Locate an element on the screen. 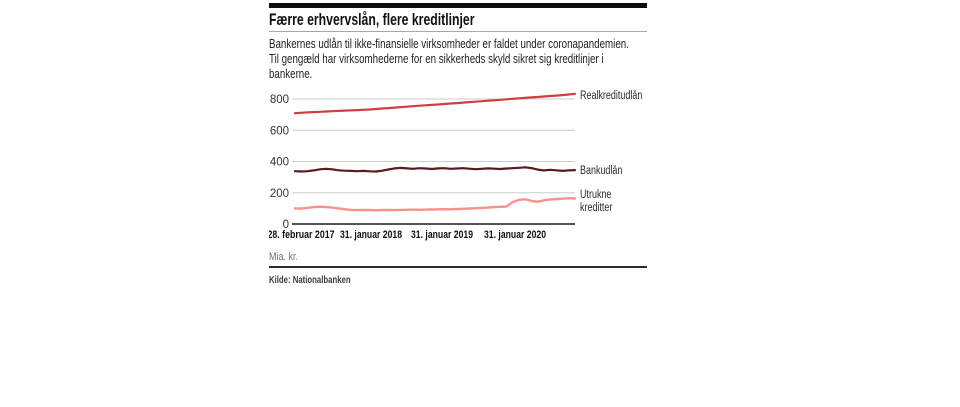  y-tick-label: 0 is located at coordinates (286, 225).